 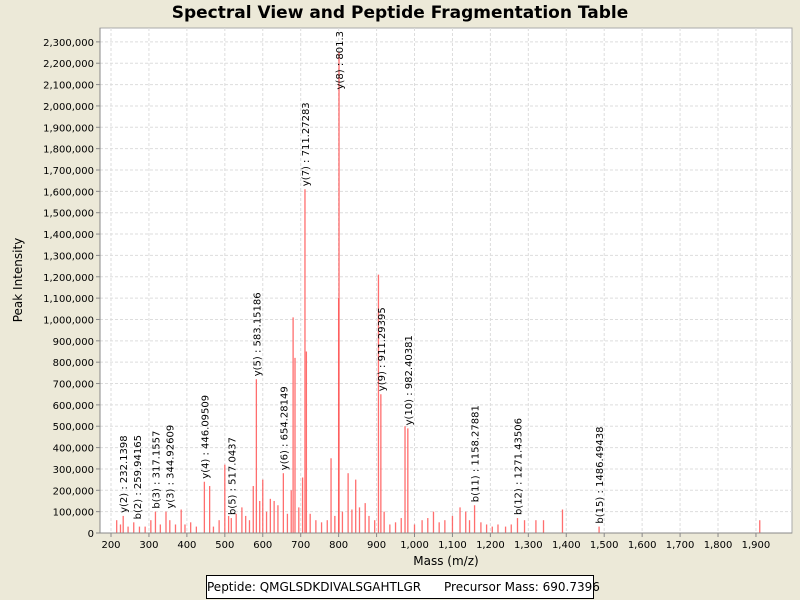 I want to click on x-tick-label: 600, so click(x=262, y=545).